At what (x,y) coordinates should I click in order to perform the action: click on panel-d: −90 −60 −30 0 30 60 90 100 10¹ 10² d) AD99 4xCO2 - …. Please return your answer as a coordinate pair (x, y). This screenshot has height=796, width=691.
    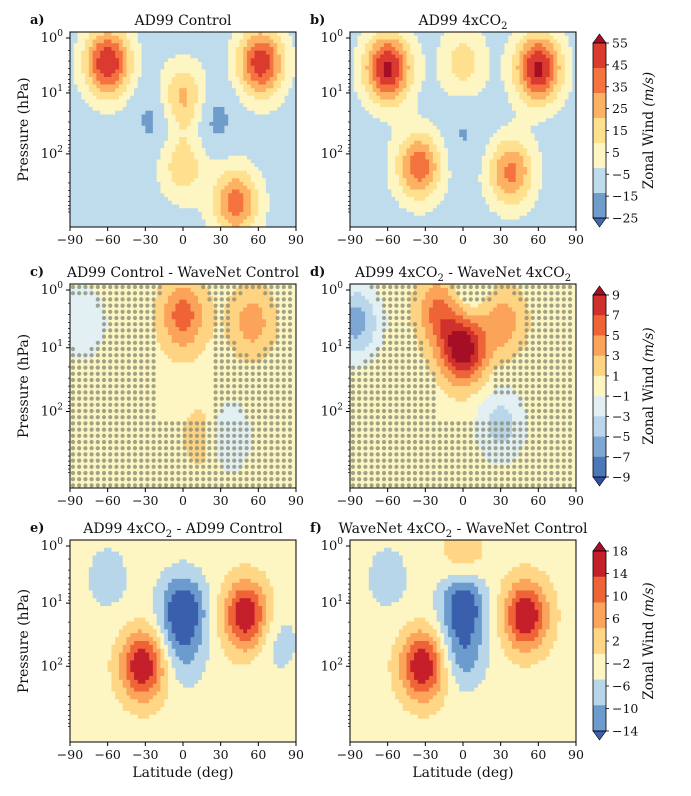
    Looking at the image, I should click on (447, 386).